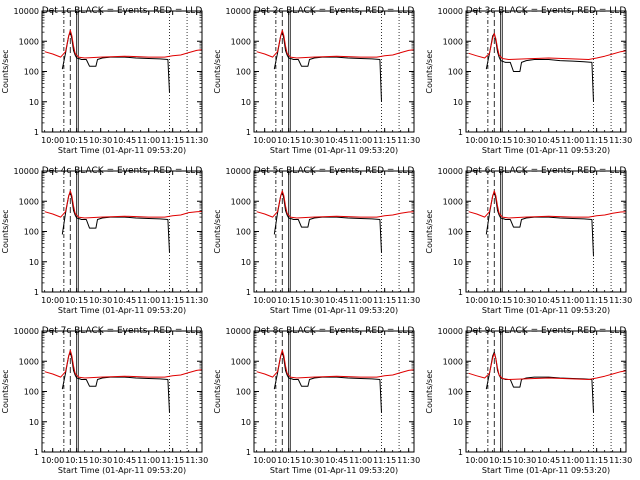 The image size is (640, 480). I want to click on chart-title: Det 3c BLACK = Events, RED = LLD, so click(546, 11).